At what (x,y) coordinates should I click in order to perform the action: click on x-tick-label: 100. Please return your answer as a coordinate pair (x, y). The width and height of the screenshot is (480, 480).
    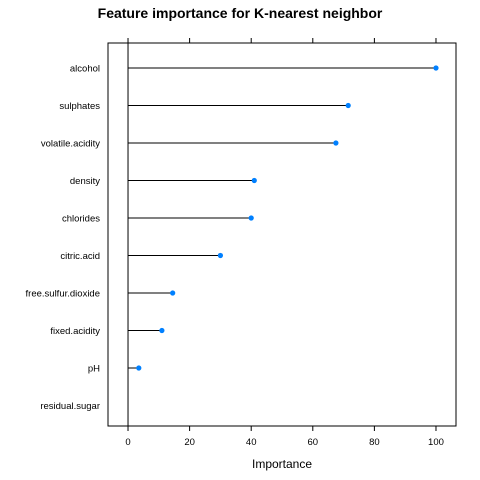
    Looking at the image, I should click on (436, 442).